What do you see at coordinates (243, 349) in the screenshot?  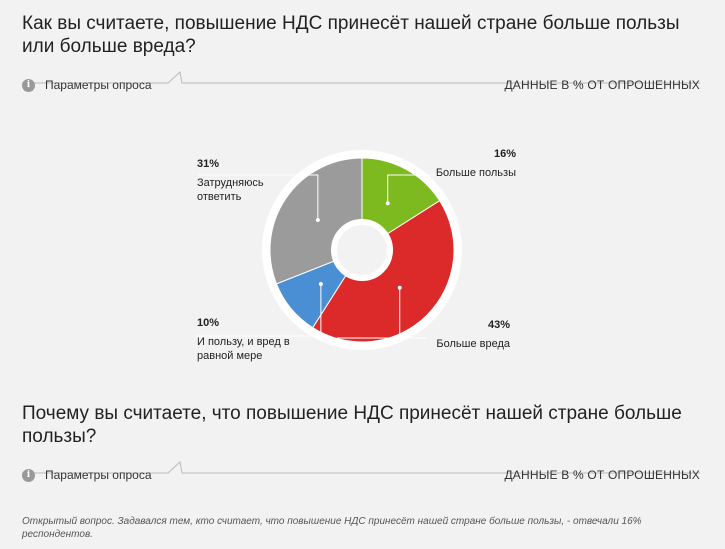 I see `slice-category-label-2: И пользу, и вред в равной мере` at bounding box center [243, 349].